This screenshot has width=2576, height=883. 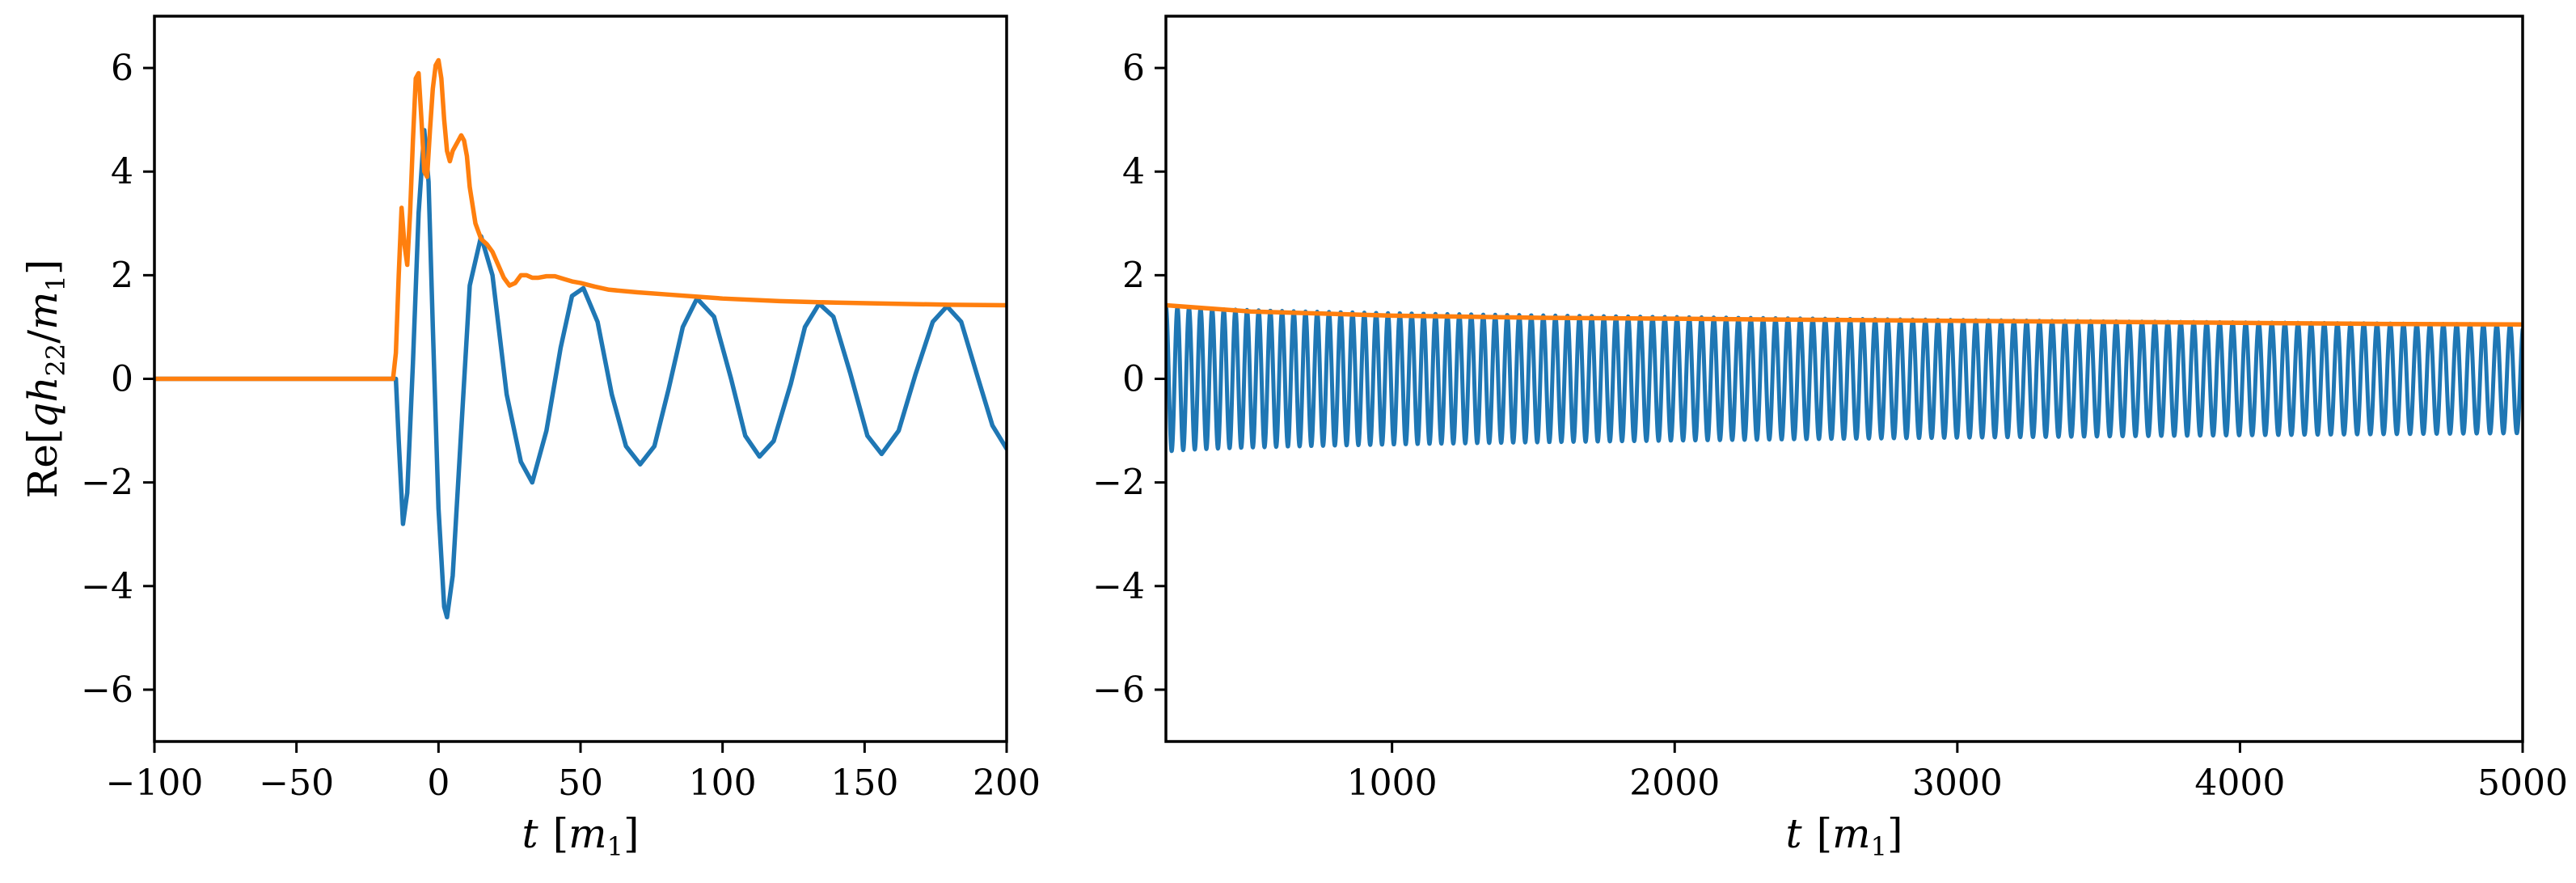 What do you see at coordinates (107, 586) in the screenshot?
I see `left-y-tick-label: −4` at bounding box center [107, 586].